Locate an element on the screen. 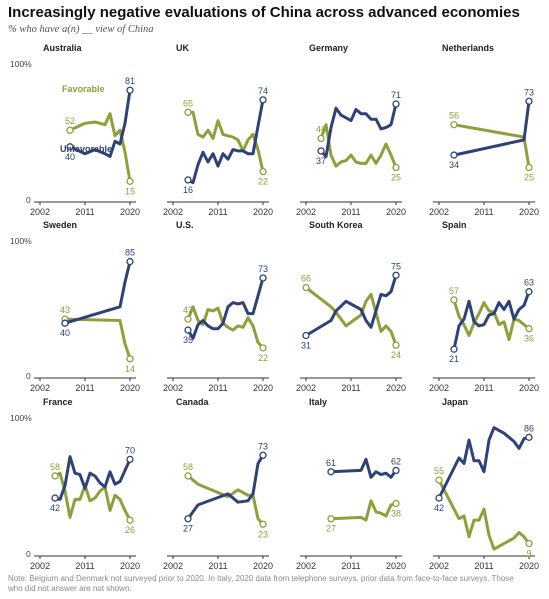 This screenshot has width=549, height=599. panel-title: Germany is located at coordinates (328, 48).